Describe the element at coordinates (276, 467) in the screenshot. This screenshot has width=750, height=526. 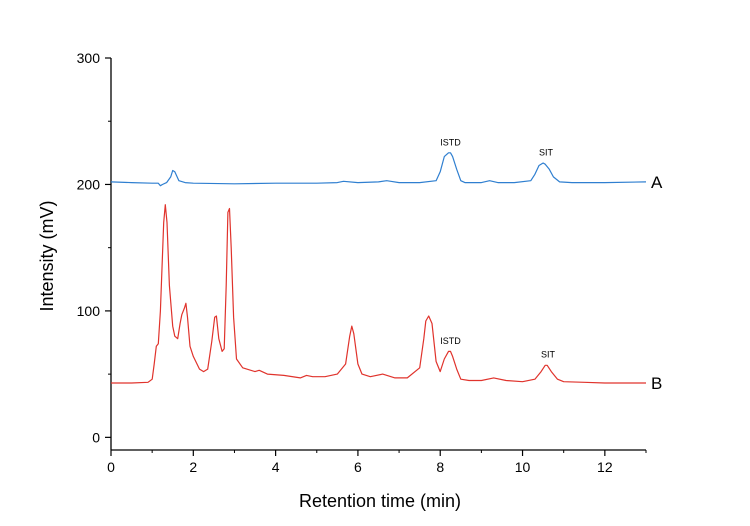
I see `x-tick-label: 4` at that location.